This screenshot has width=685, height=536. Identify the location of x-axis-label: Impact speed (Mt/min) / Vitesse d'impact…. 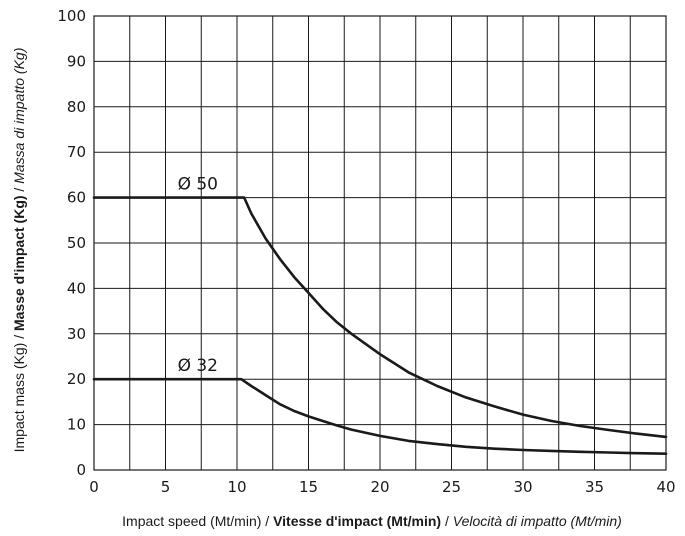
(372, 521).